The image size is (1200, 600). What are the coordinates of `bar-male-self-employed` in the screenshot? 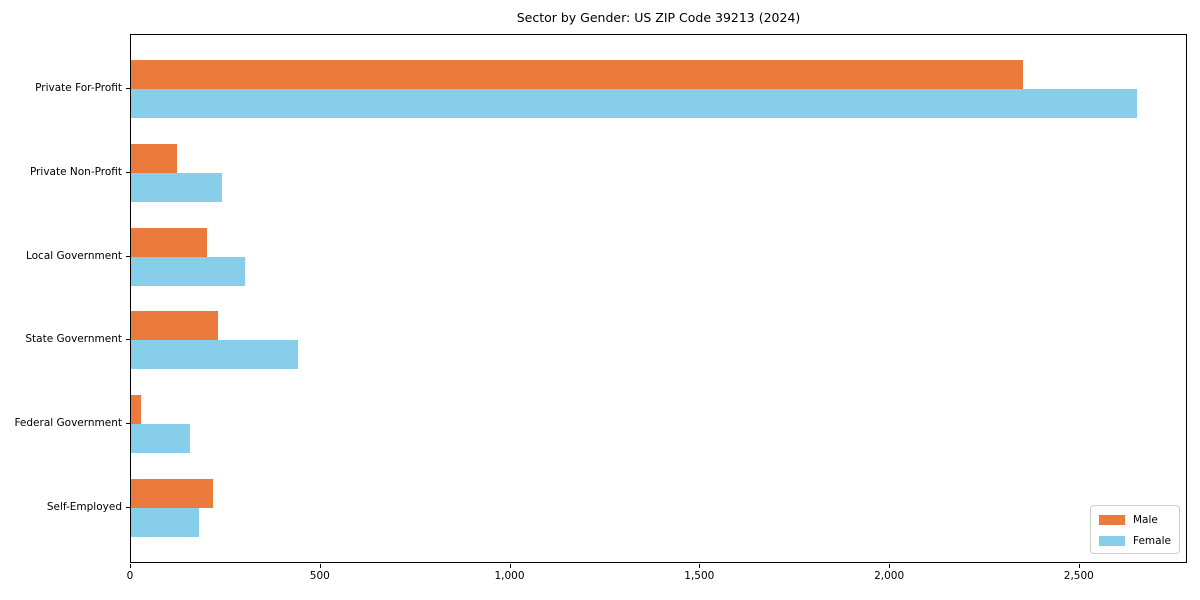 It's located at (172, 493).